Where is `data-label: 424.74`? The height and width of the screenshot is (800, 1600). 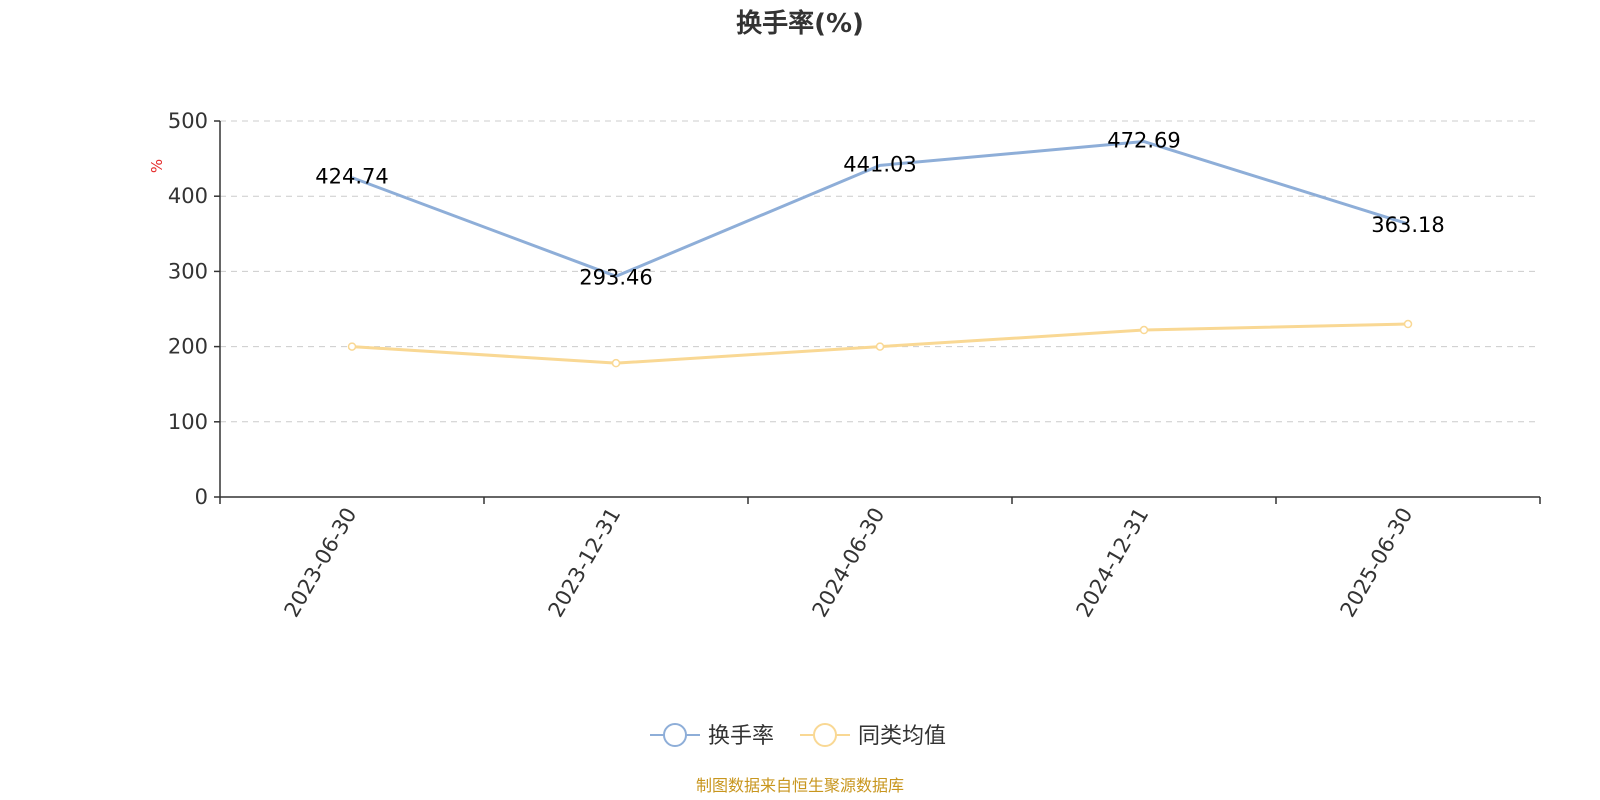 data-label: 424.74 is located at coordinates (351, 177).